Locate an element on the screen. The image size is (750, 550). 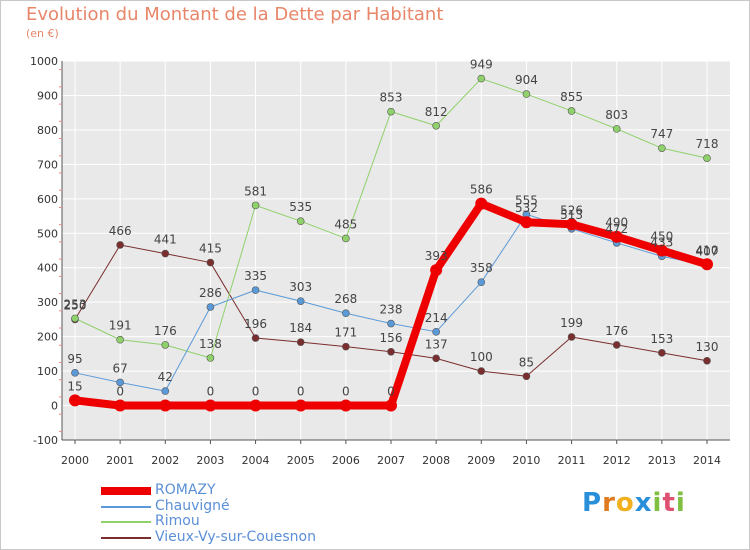
data-label: 393 is located at coordinates (436, 256).